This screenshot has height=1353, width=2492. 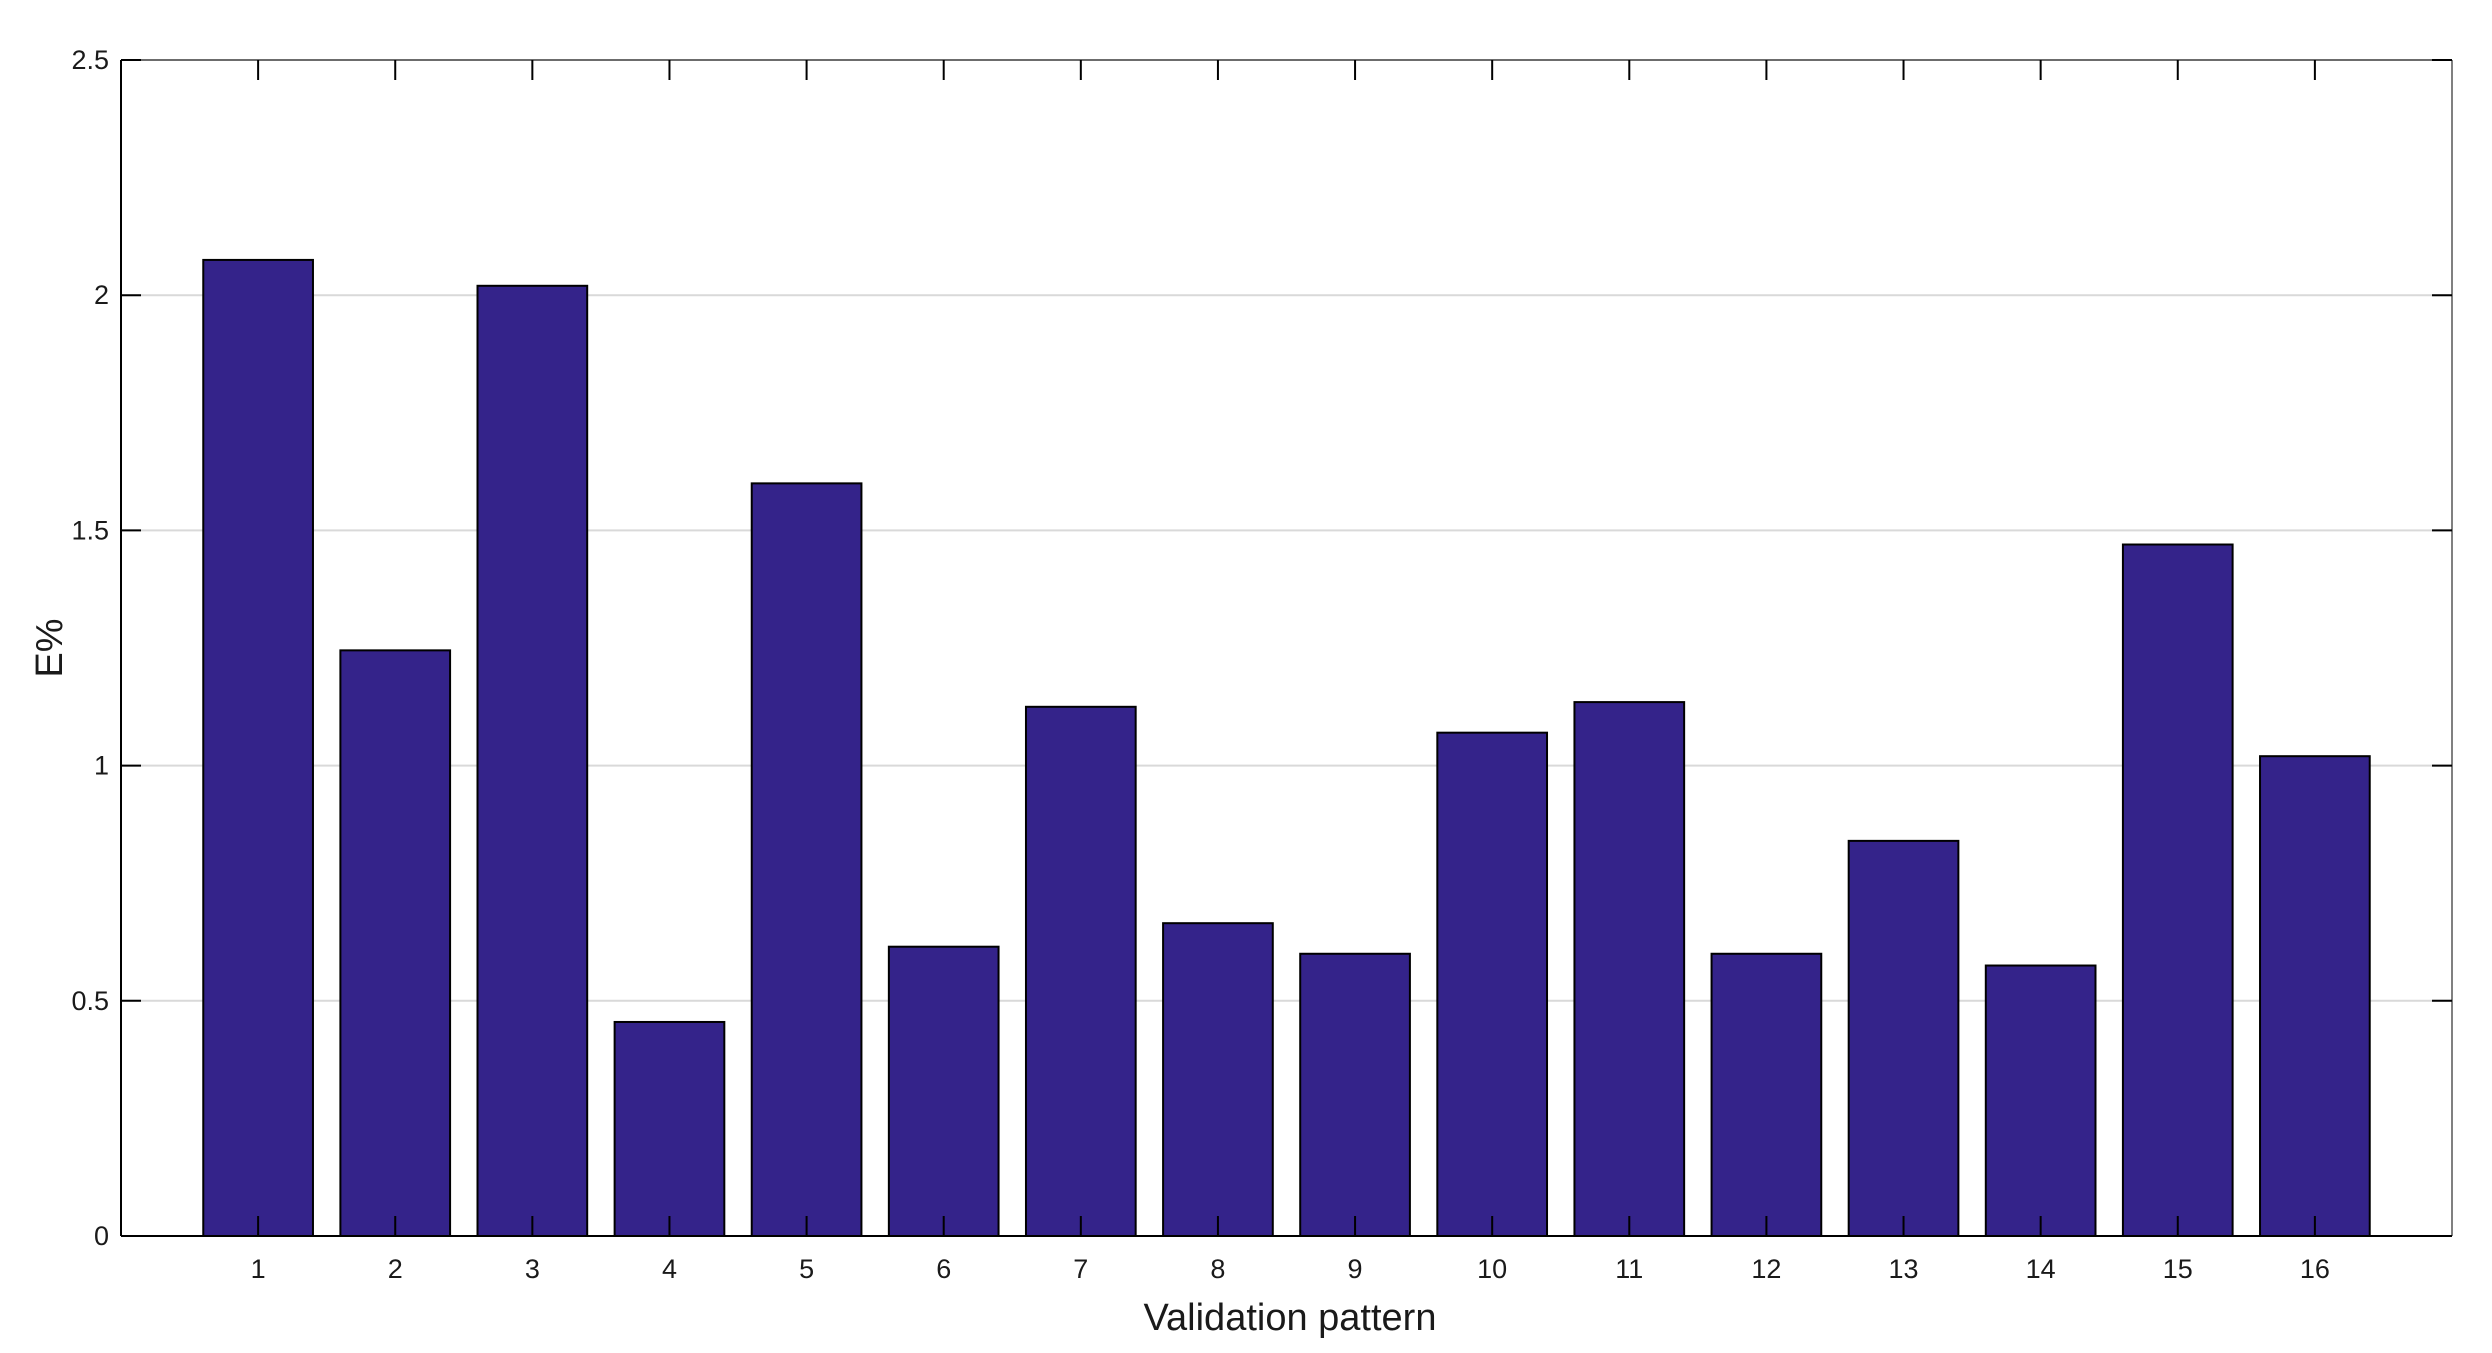 What do you see at coordinates (1217, 1269) in the screenshot?
I see `x-tick-label-8: 8` at bounding box center [1217, 1269].